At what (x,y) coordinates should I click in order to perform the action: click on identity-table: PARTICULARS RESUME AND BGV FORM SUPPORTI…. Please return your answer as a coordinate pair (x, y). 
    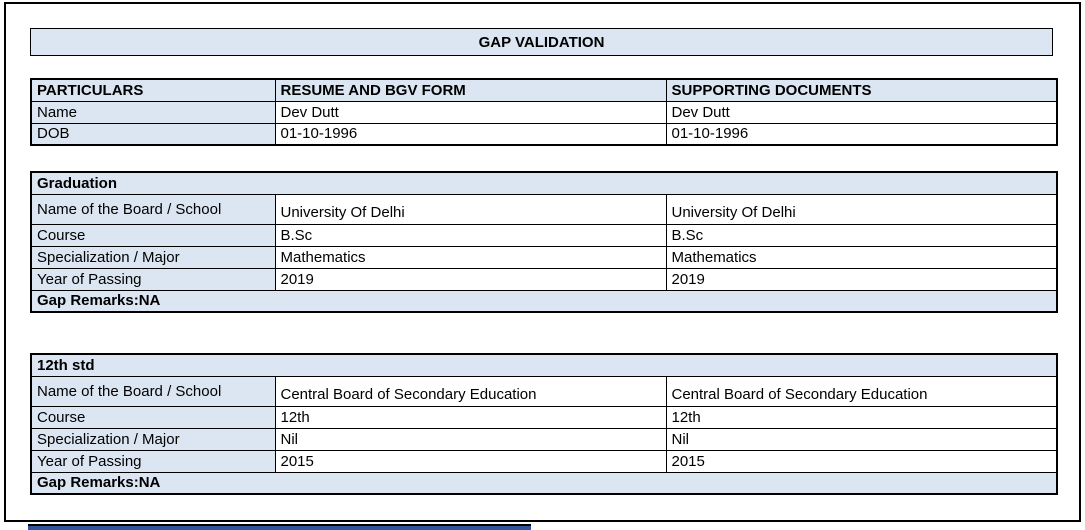
    Looking at the image, I should click on (544, 112).